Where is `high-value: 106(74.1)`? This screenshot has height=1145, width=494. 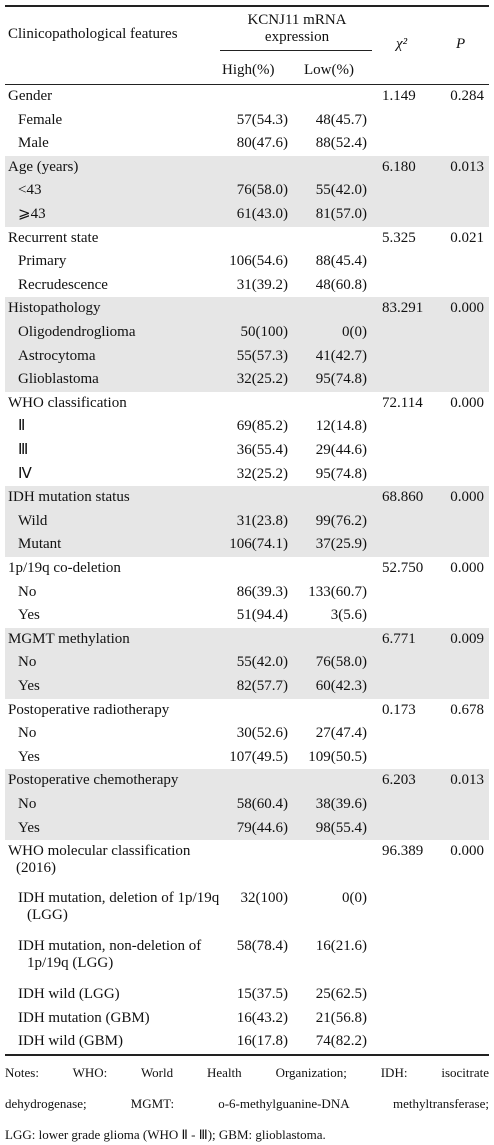
high-value: 106(74.1) is located at coordinates (258, 544).